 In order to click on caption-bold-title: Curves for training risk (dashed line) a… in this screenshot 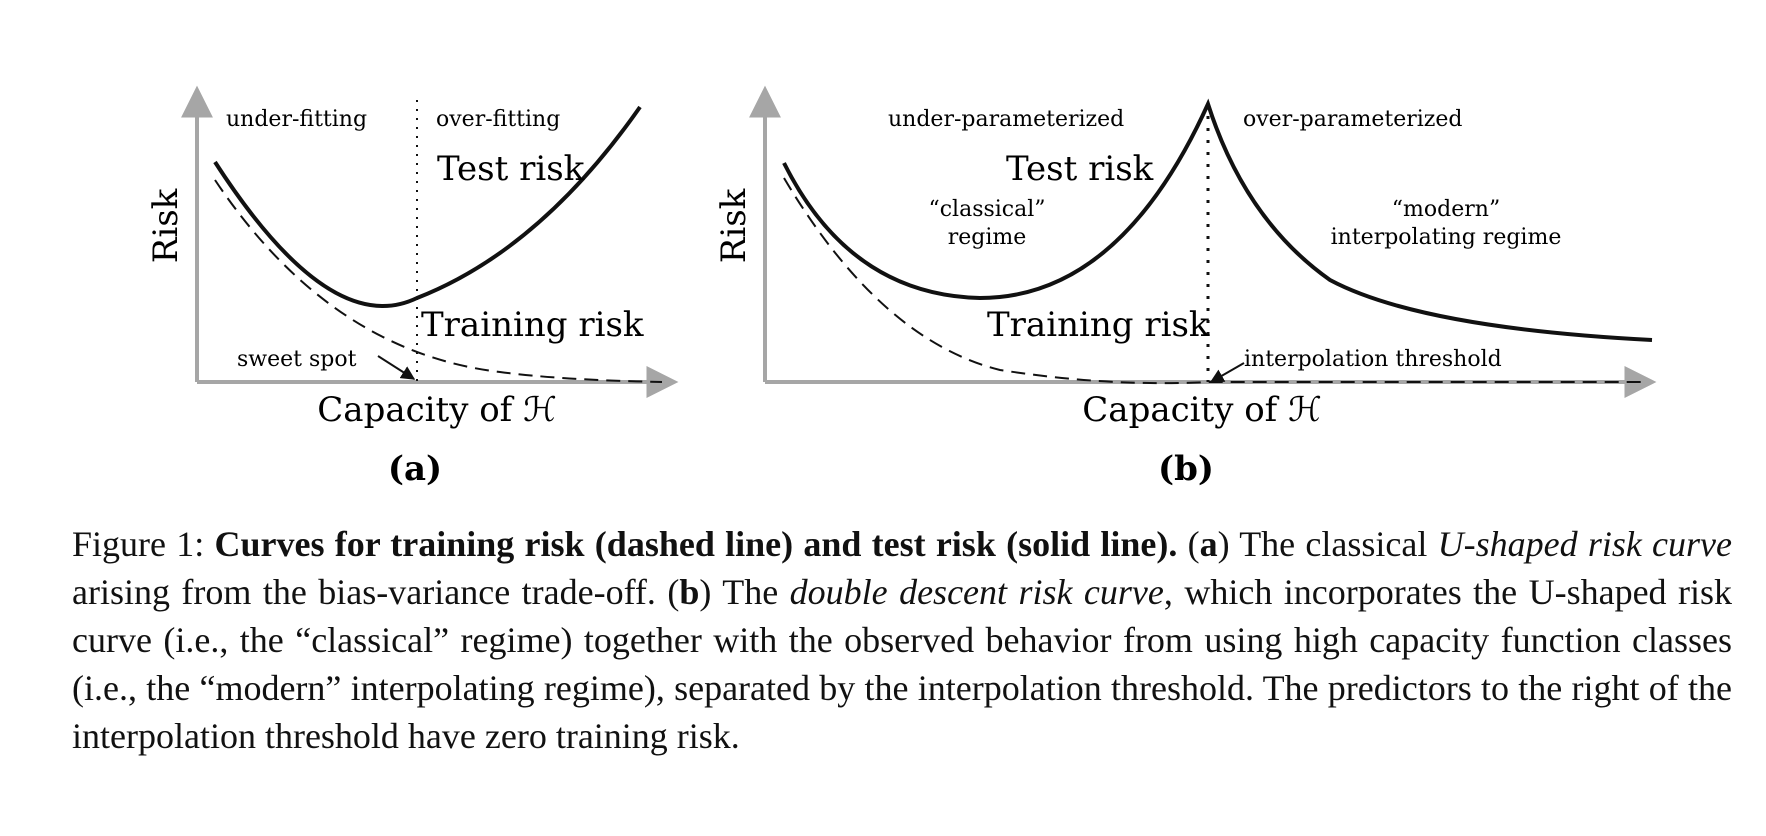, I will do `click(696, 544)`.